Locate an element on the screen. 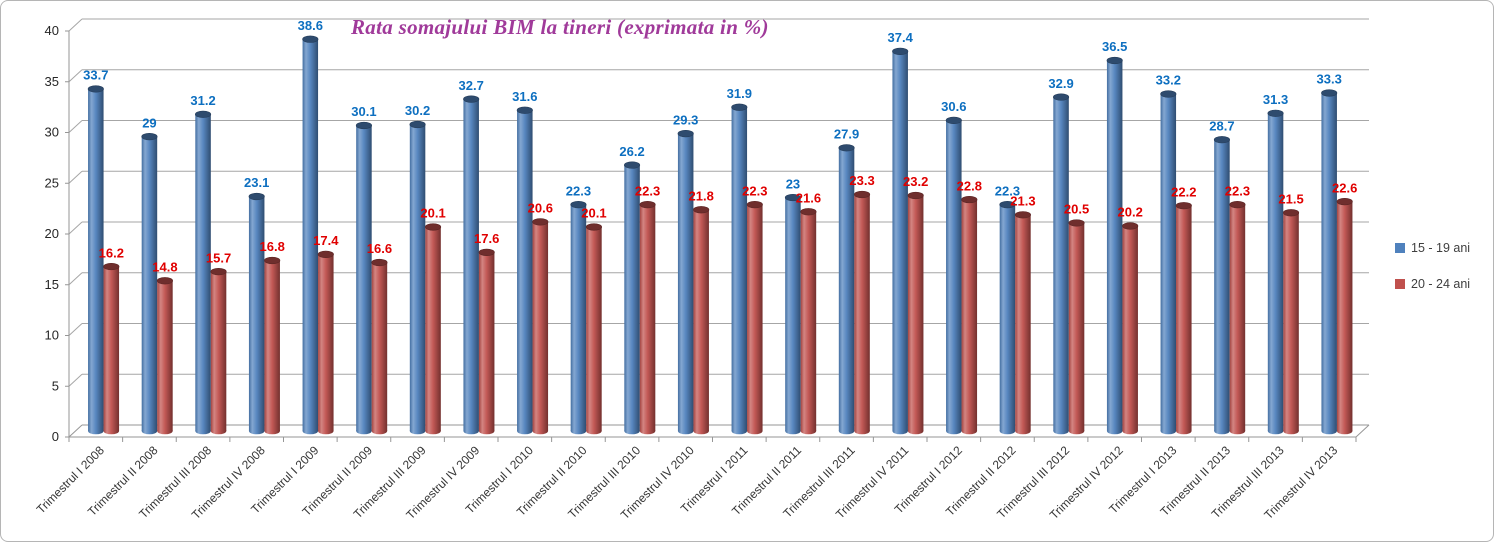 The image size is (1494, 542). bar-value-label: 23.2 is located at coordinates (915, 181).